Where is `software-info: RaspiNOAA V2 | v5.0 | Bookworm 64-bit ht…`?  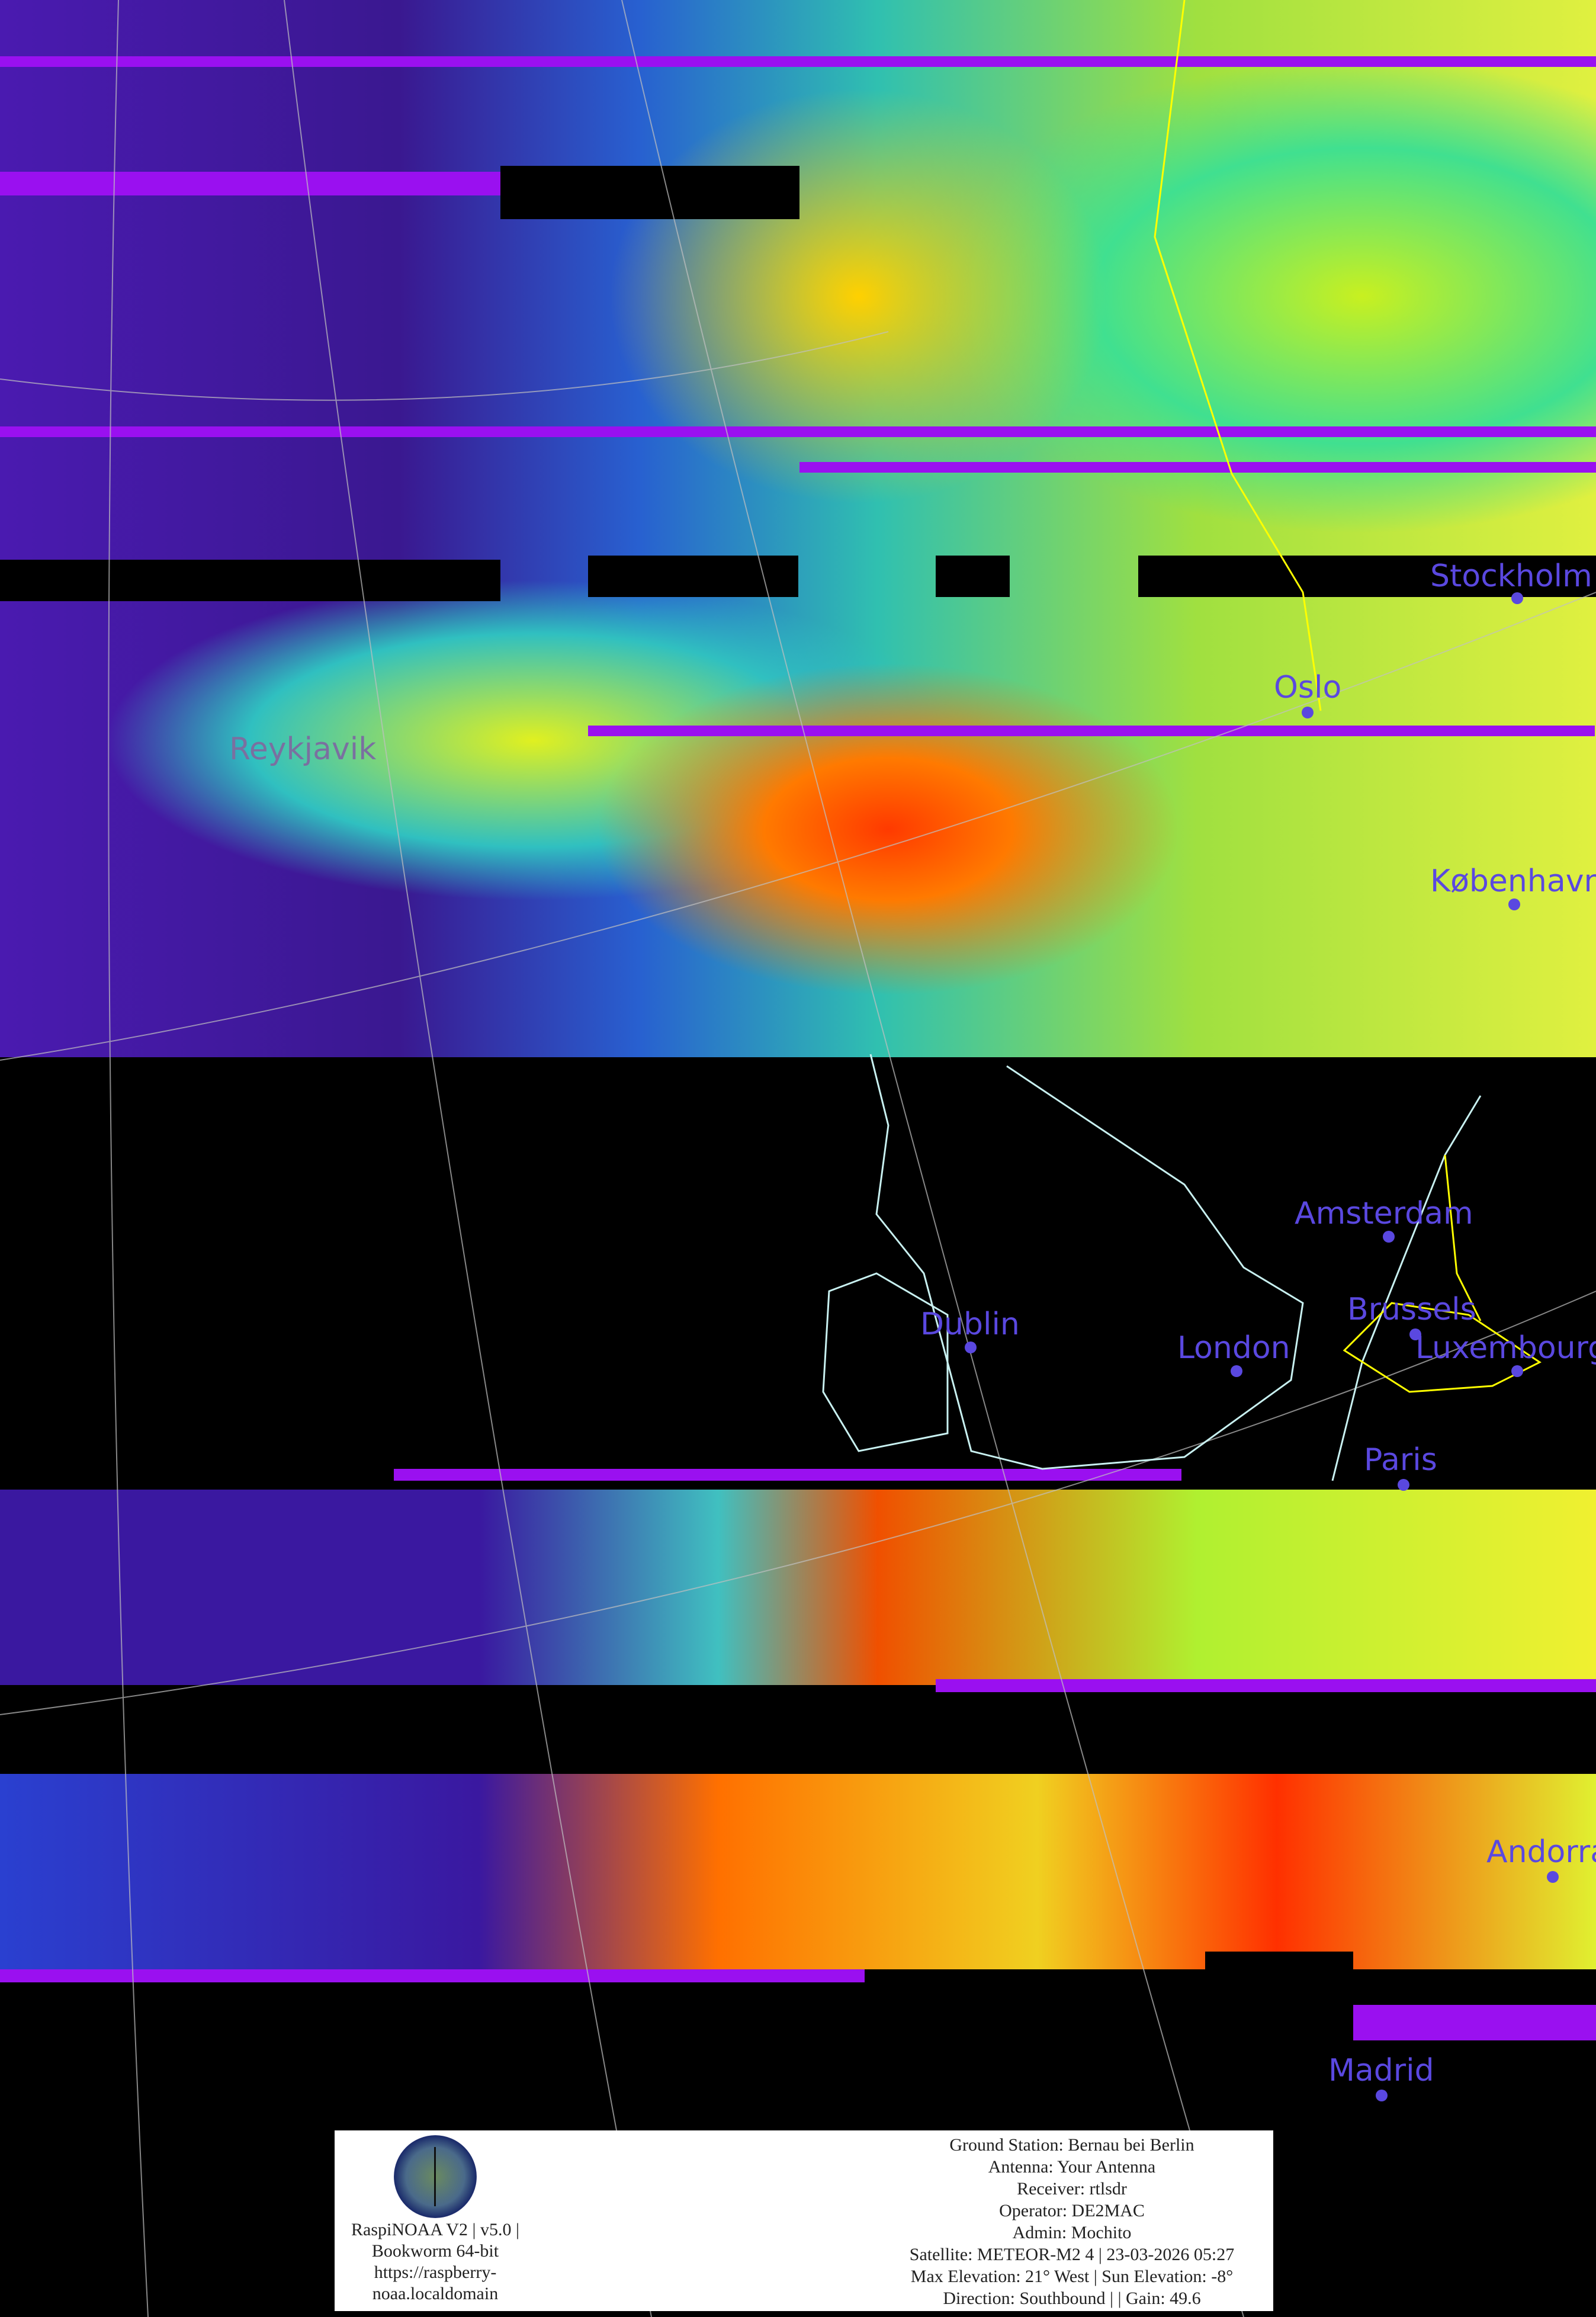
software-info: RaspiNOAA V2 | v5.0 | Bookworm 64-bit ht… is located at coordinates (435, 2262).